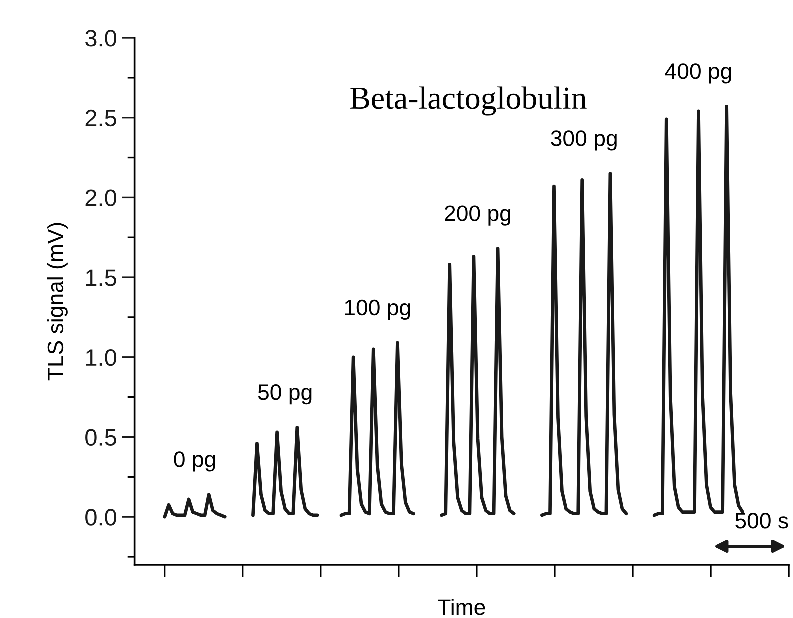  Describe the element at coordinates (101, 38) in the screenshot. I see `y-tick-label: 3.0` at that location.